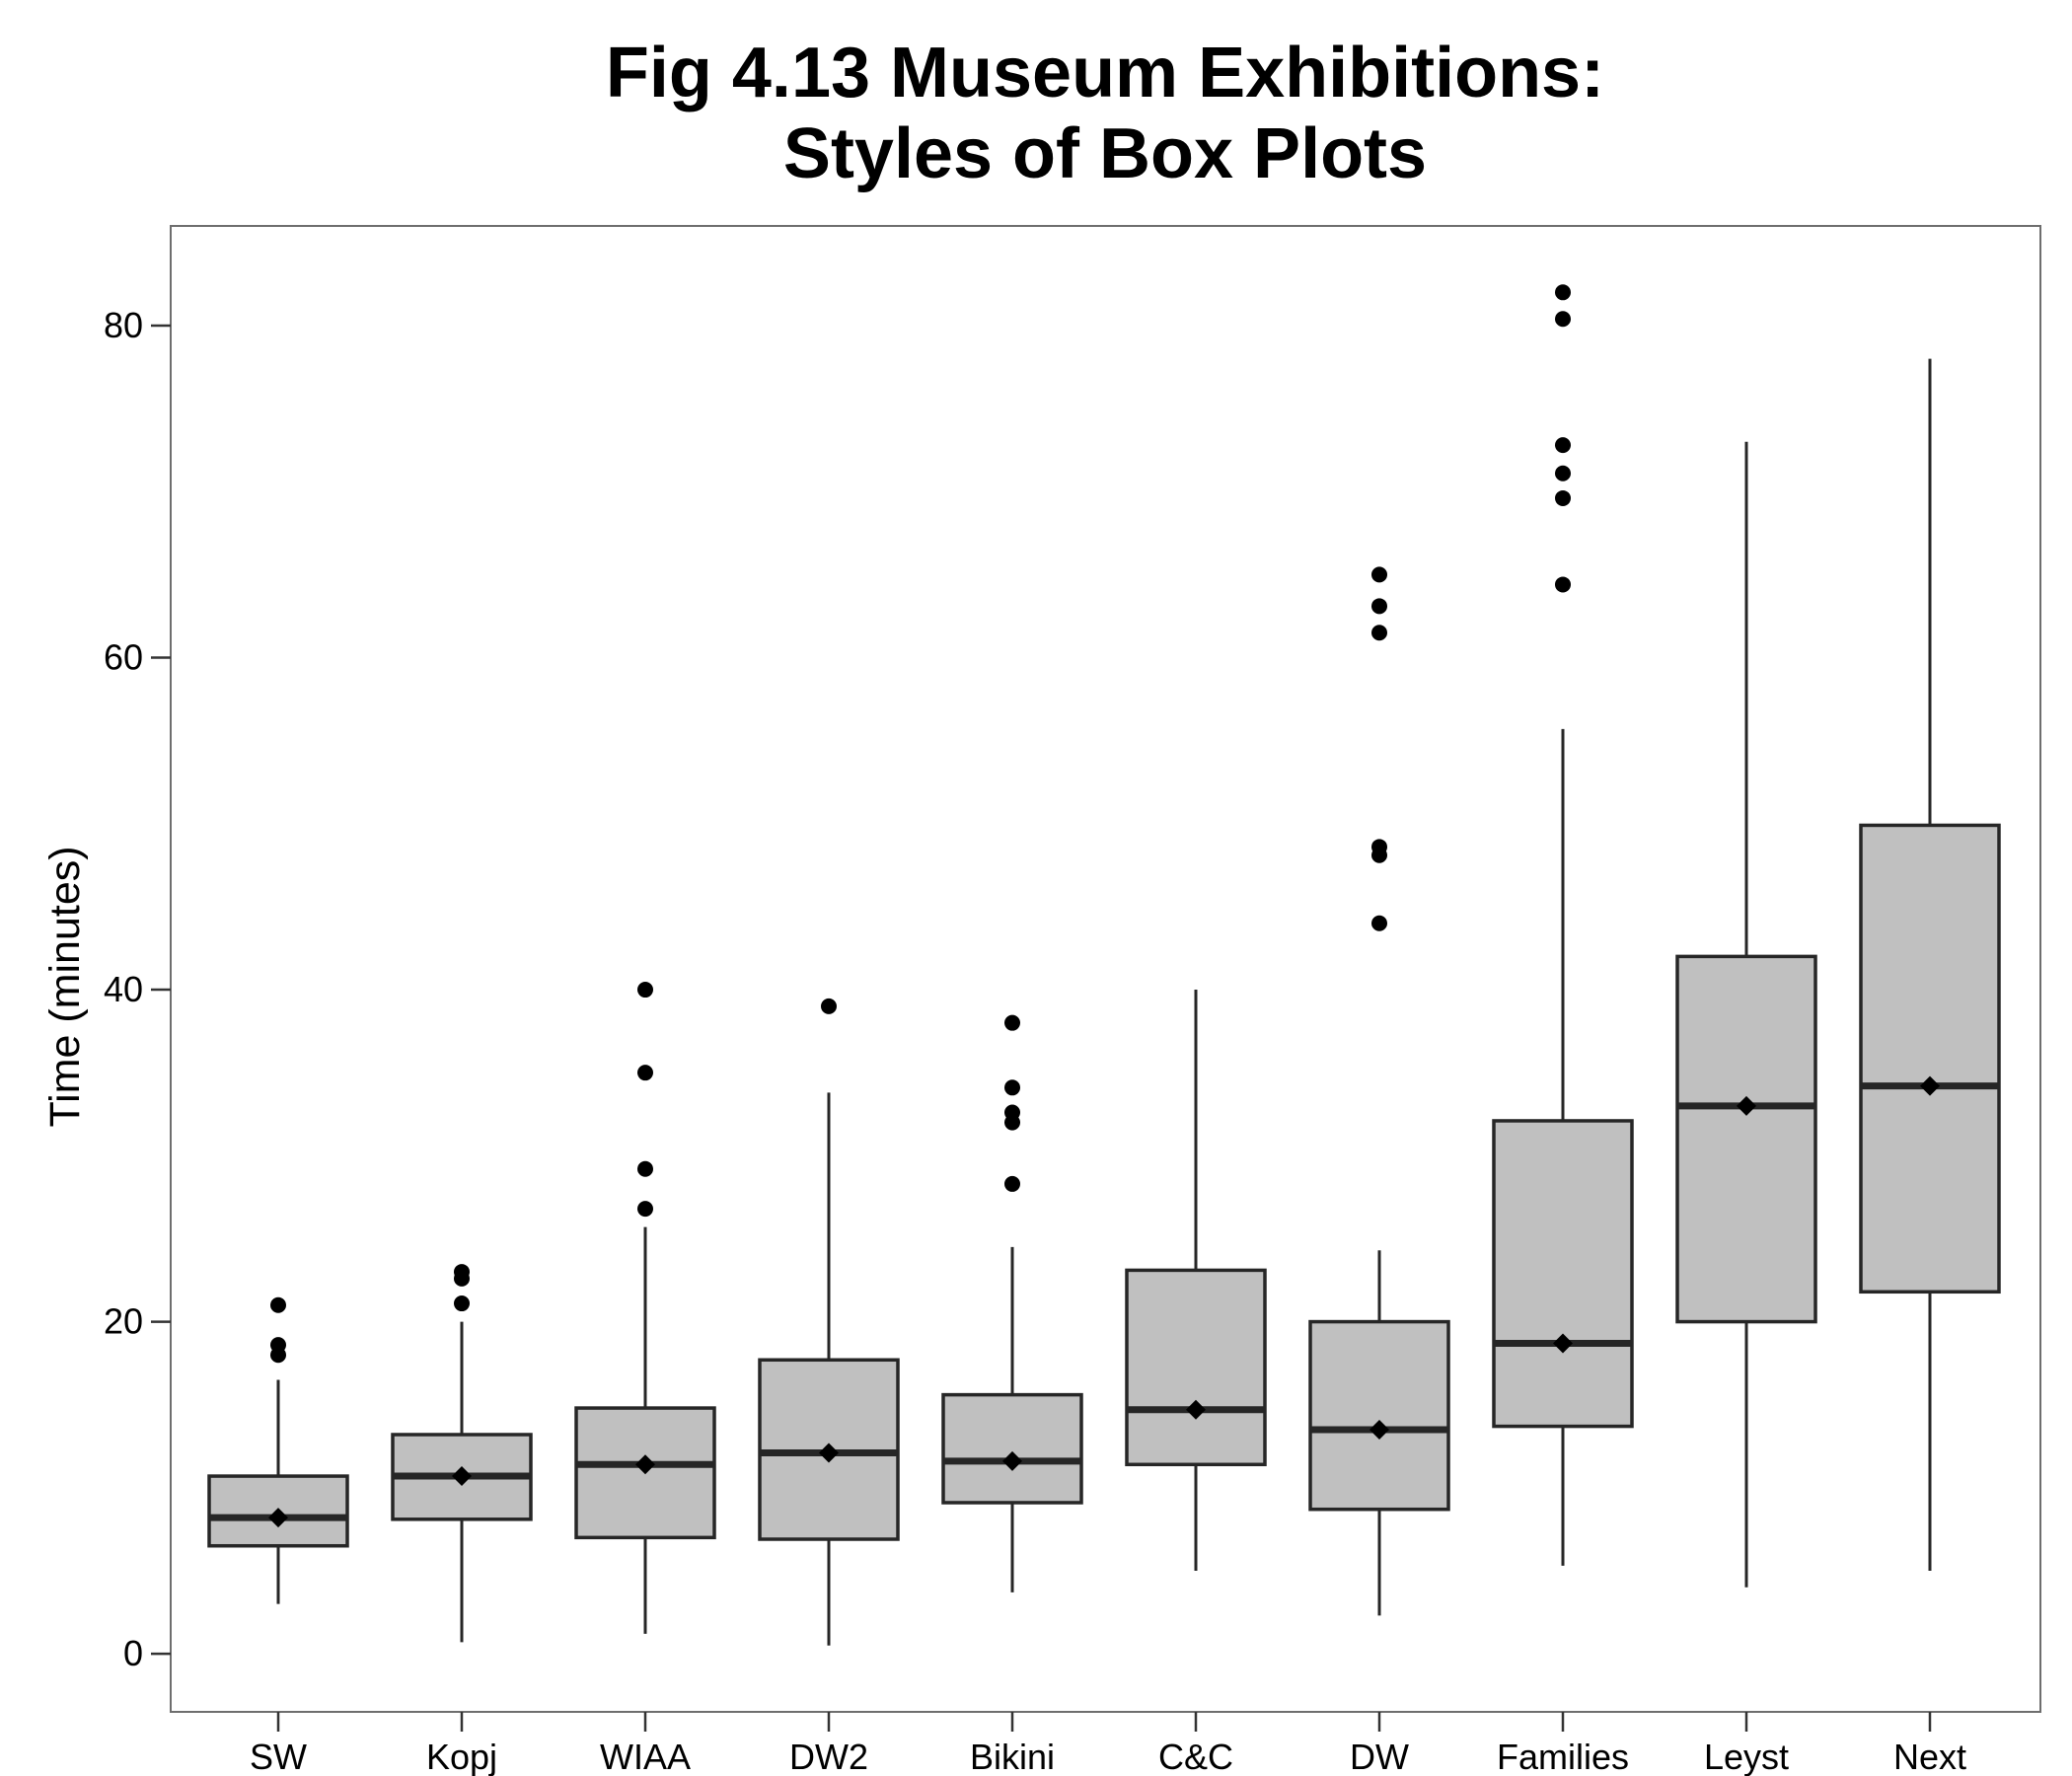 The width and height of the screenshot is (2072, 1776). Describe the element at coordinates (1012, 1303) in the screenshot. I see `box-bikini` at that location.